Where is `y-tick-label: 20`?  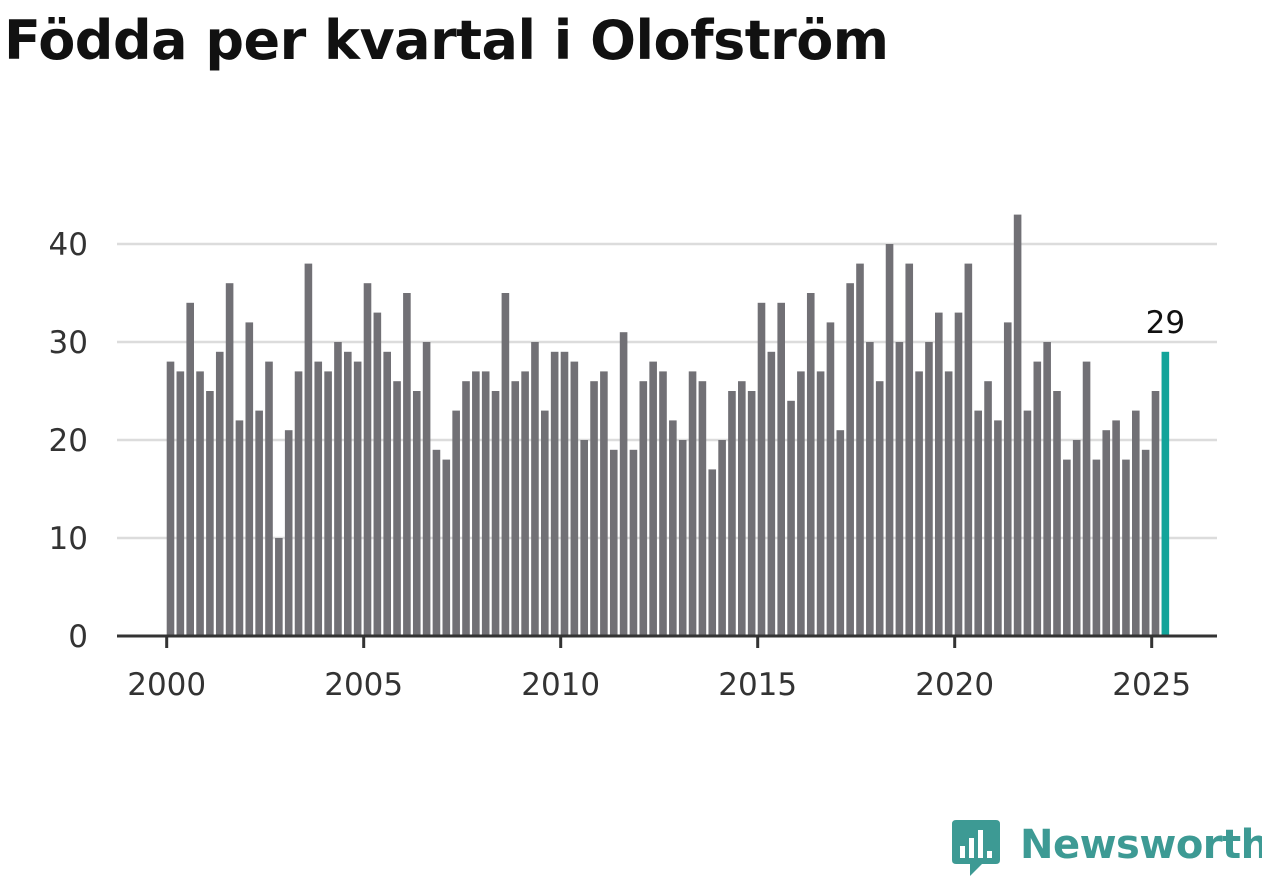 y-tick-label: 20 is located at coordinates (68, 441).